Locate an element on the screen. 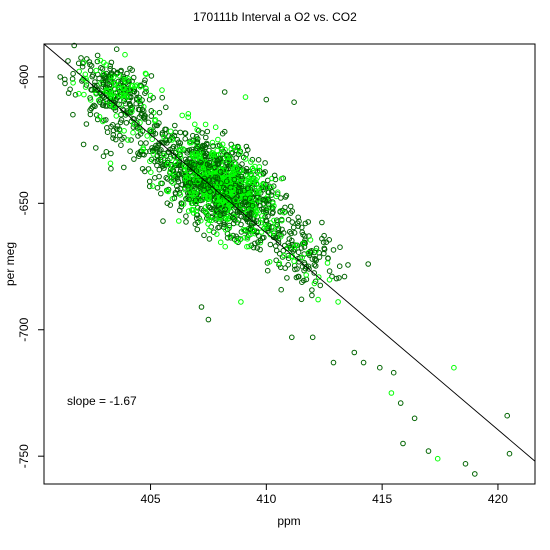  x-tick-label: 415 is located at coordinates (382, 499).